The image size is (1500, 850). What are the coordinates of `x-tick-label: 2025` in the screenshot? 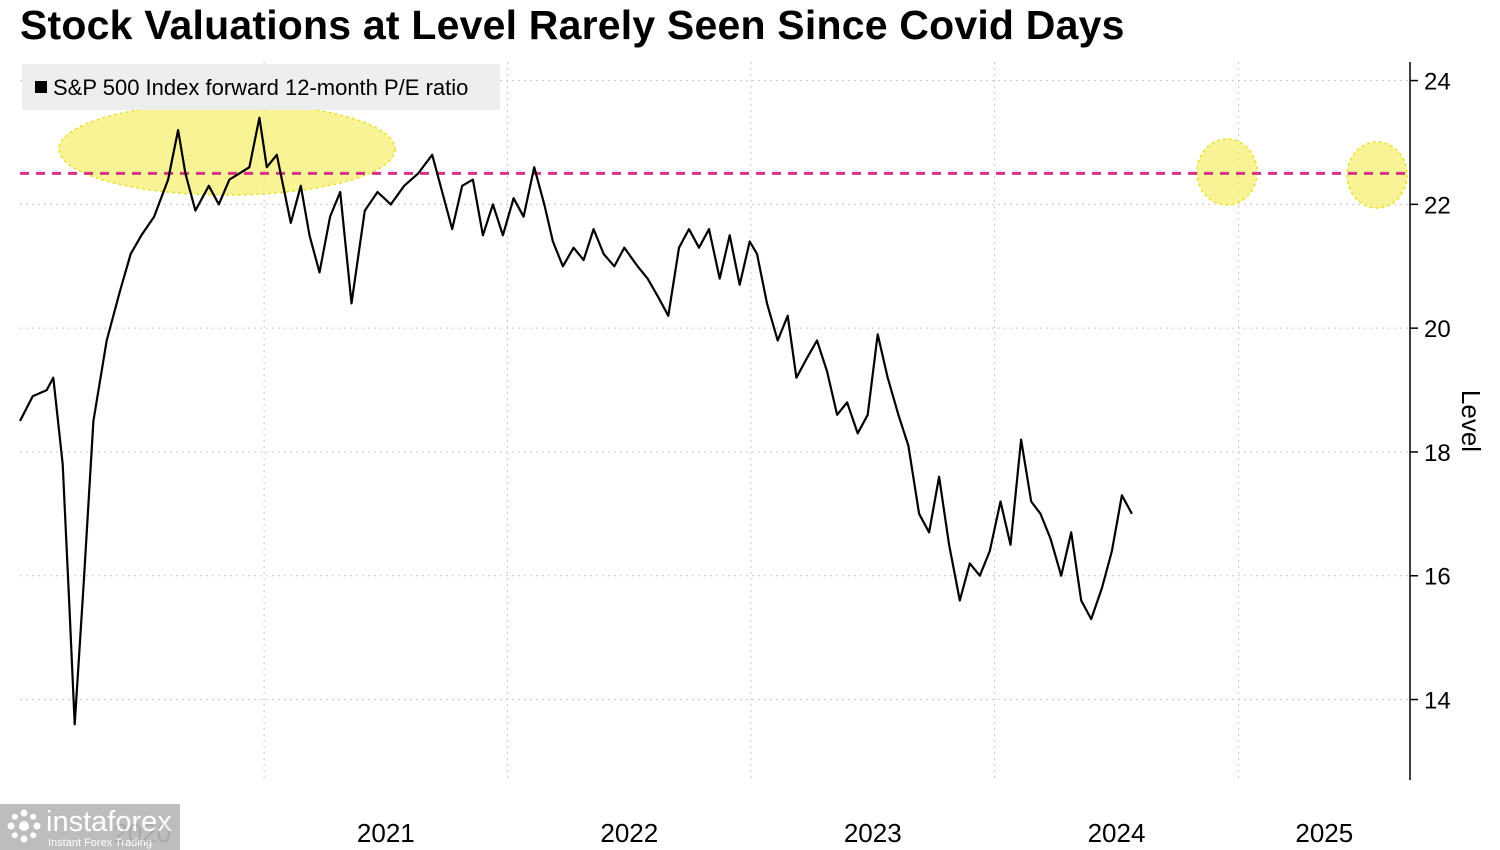 It's located at (1324, 833).